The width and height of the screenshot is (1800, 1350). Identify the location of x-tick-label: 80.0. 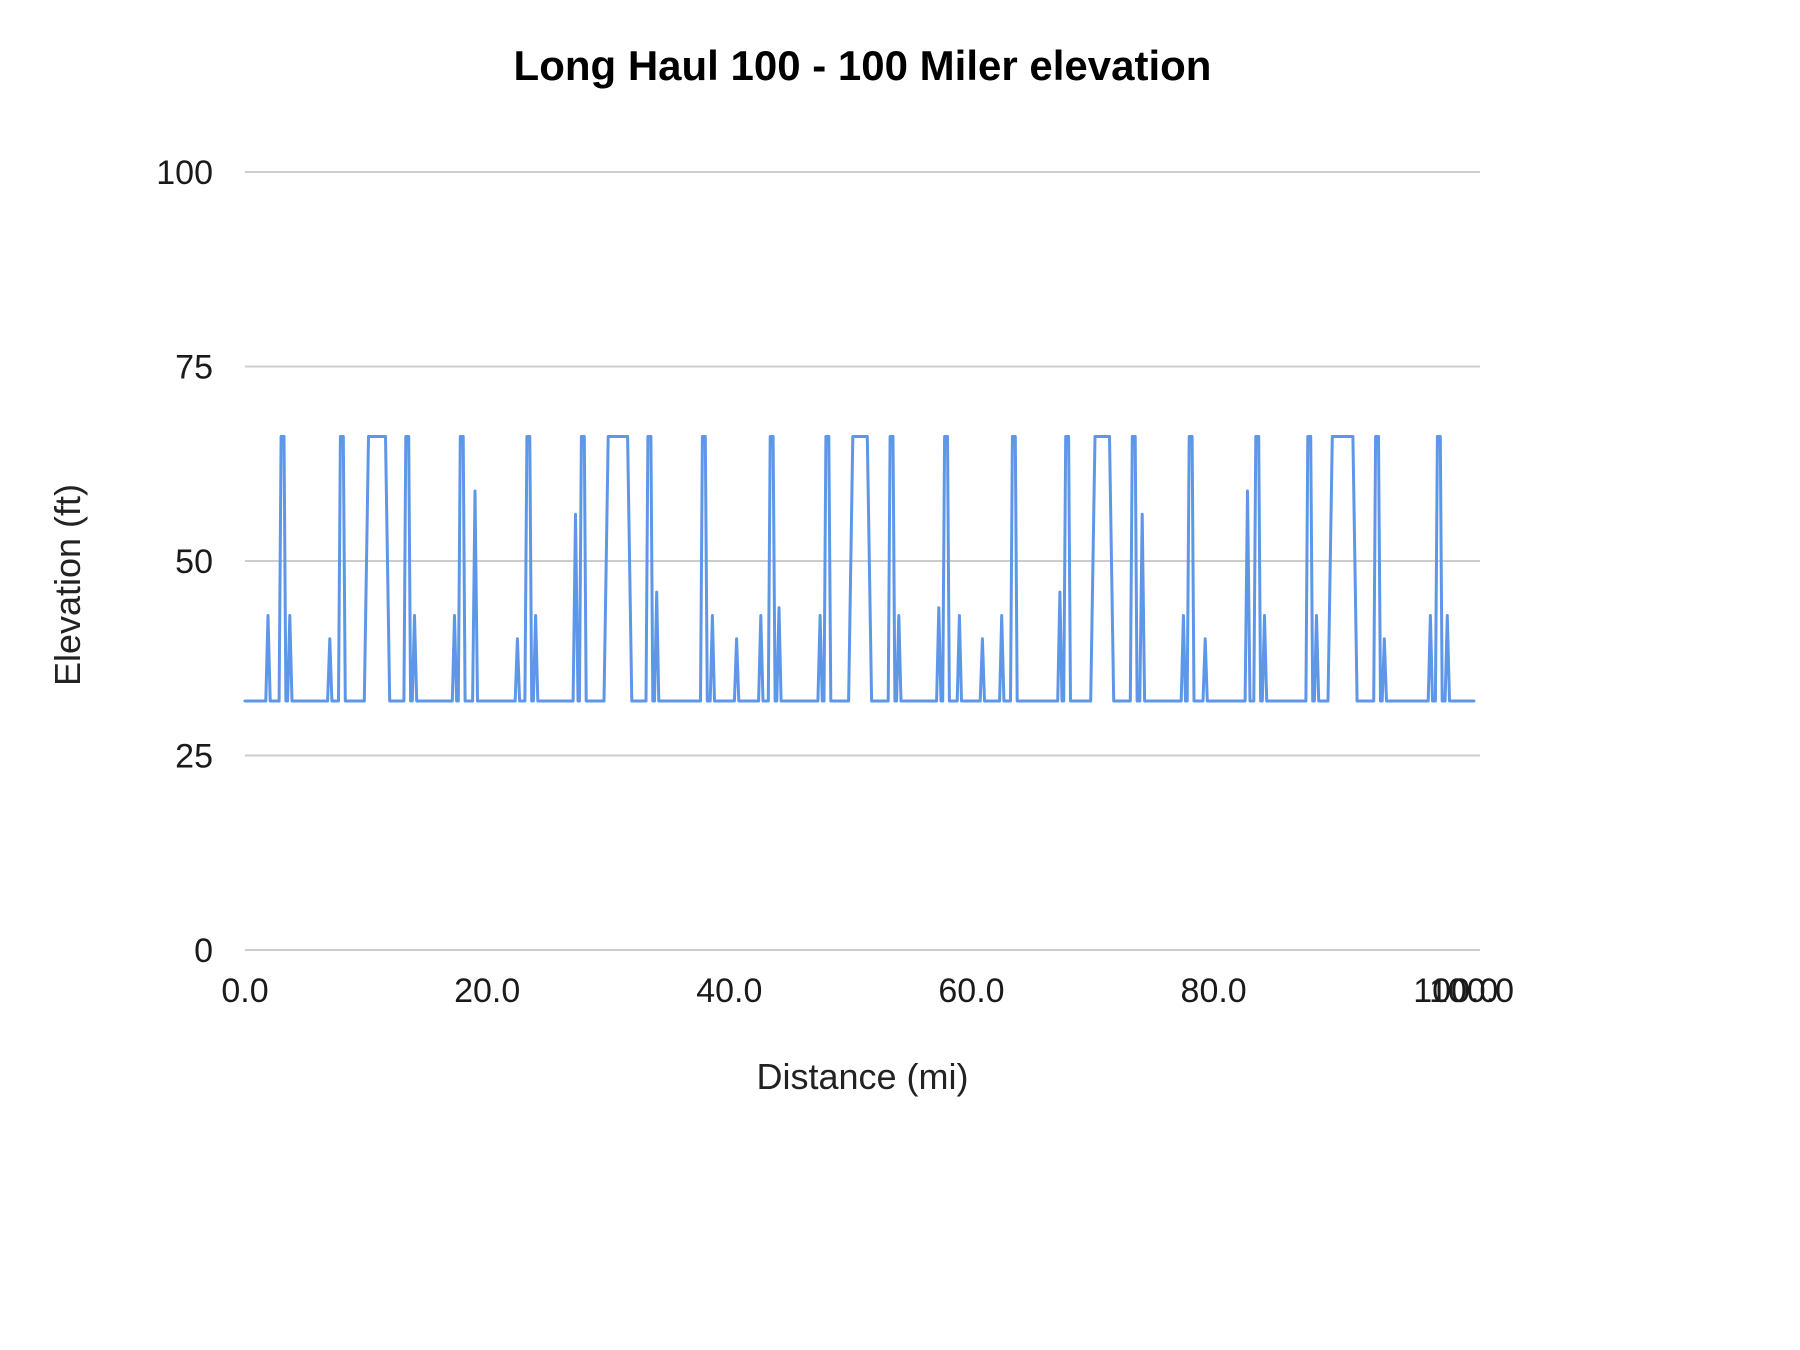
(1214, 991).